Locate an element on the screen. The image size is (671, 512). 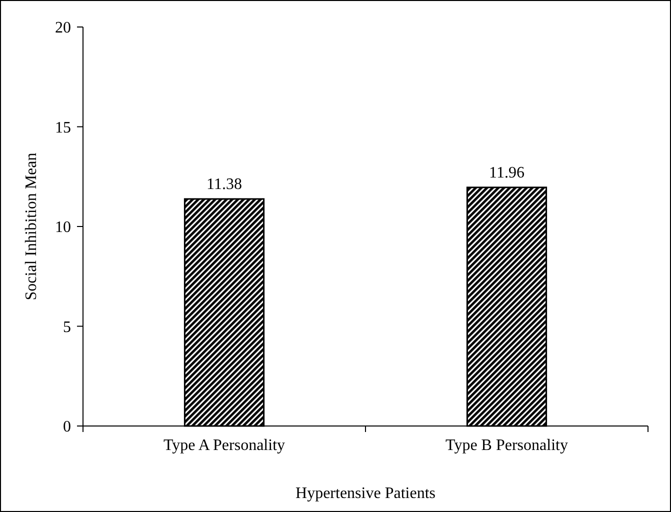
x-tick-label: Type A Personality is located at coordinates (224, 445).